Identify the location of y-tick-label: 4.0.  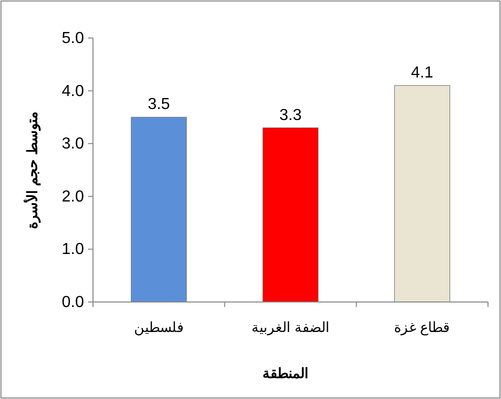
(73, 91).